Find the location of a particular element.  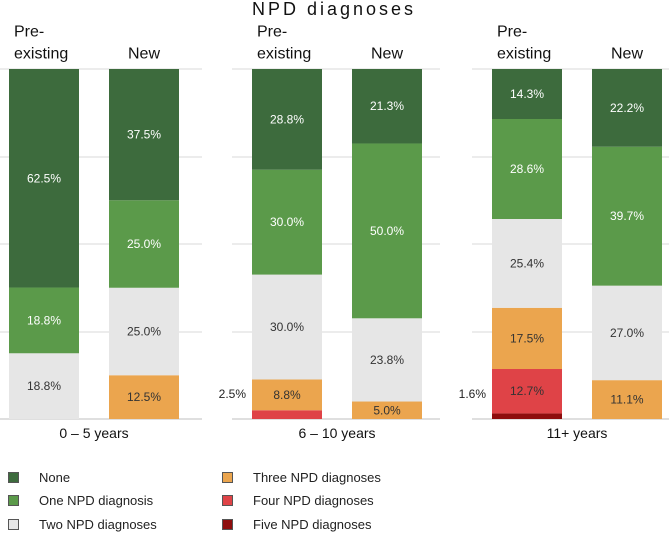

data-label-none: 28.8% is located at coordinates (287, 119).